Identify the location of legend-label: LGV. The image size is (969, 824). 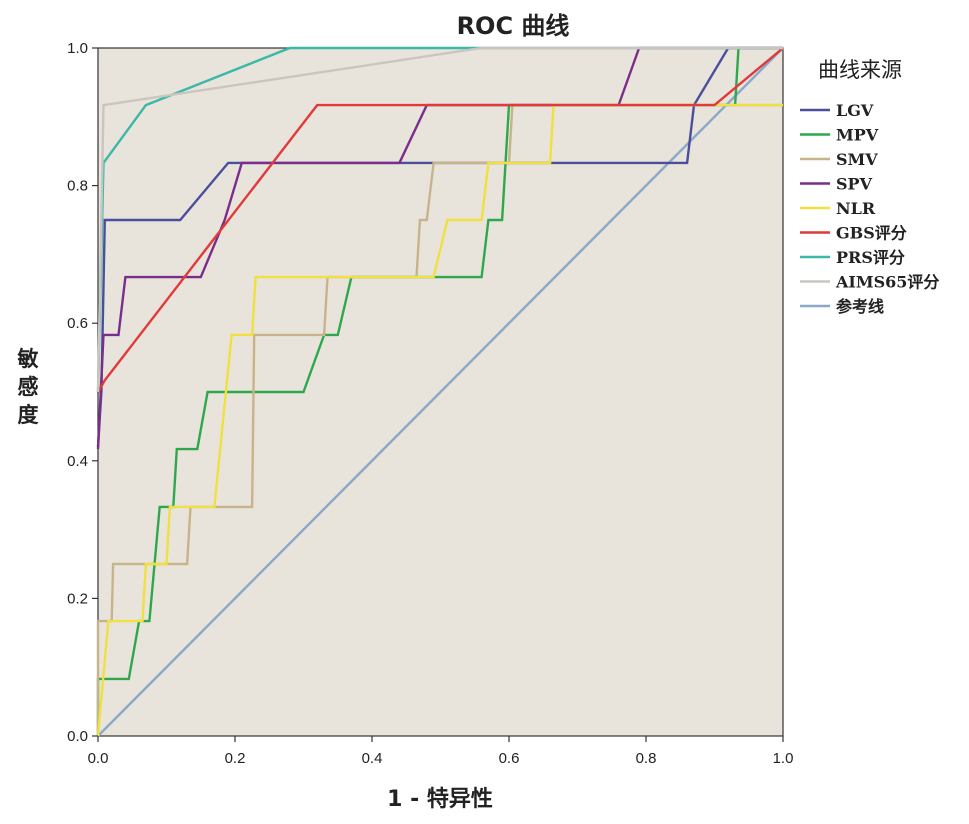
(855, 110).